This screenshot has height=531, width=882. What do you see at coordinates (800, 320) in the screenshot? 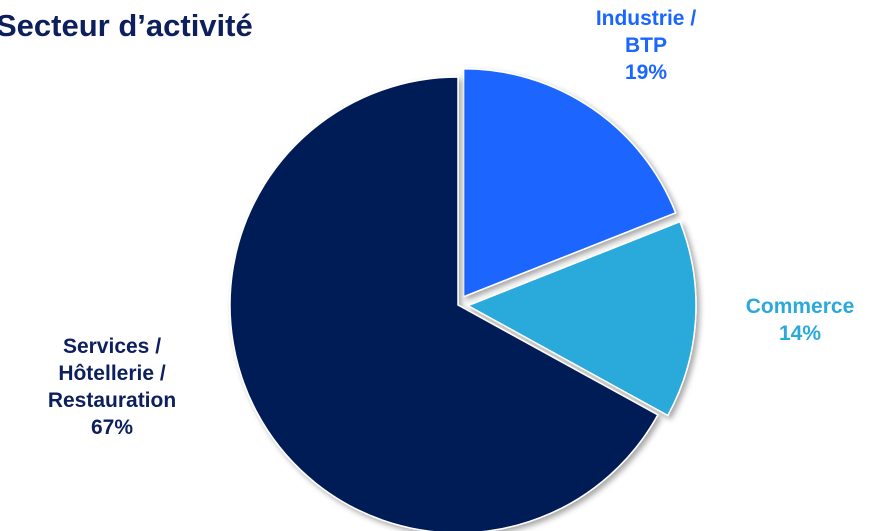
I see `slice-label-1: Commerce 14%` at bounding box center [800, 320].